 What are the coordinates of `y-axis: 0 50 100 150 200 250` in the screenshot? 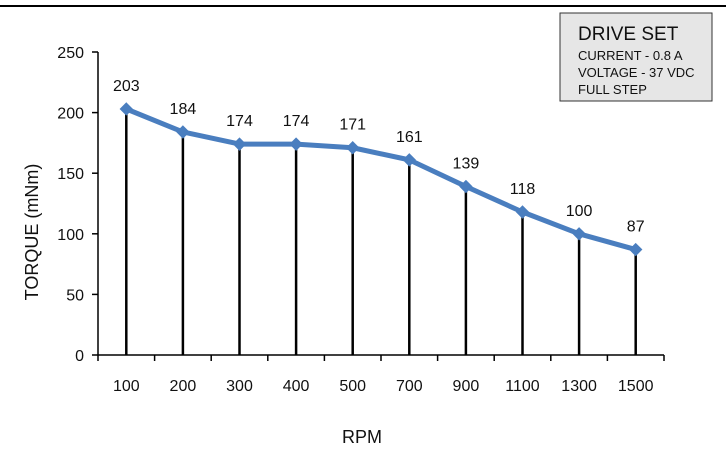 It's located at (78, 205).